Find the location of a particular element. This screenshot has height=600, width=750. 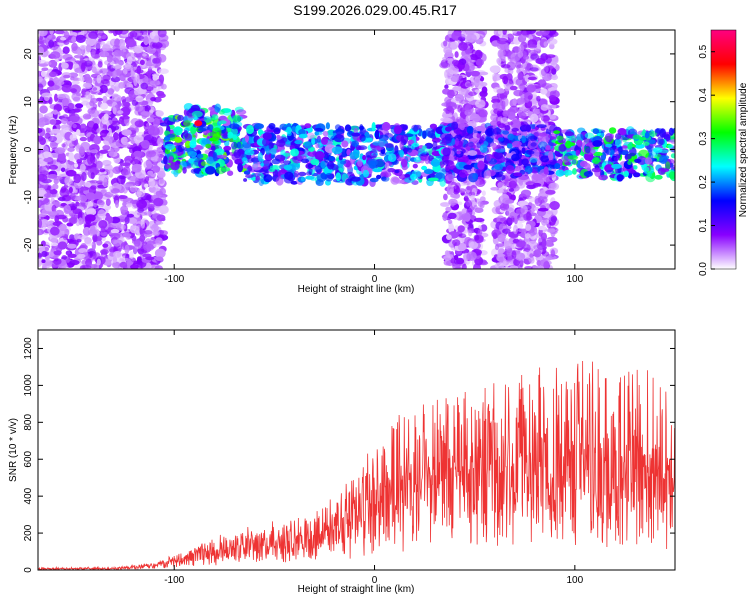

y-tick-label: 200 is located at coordinates (28, 532).